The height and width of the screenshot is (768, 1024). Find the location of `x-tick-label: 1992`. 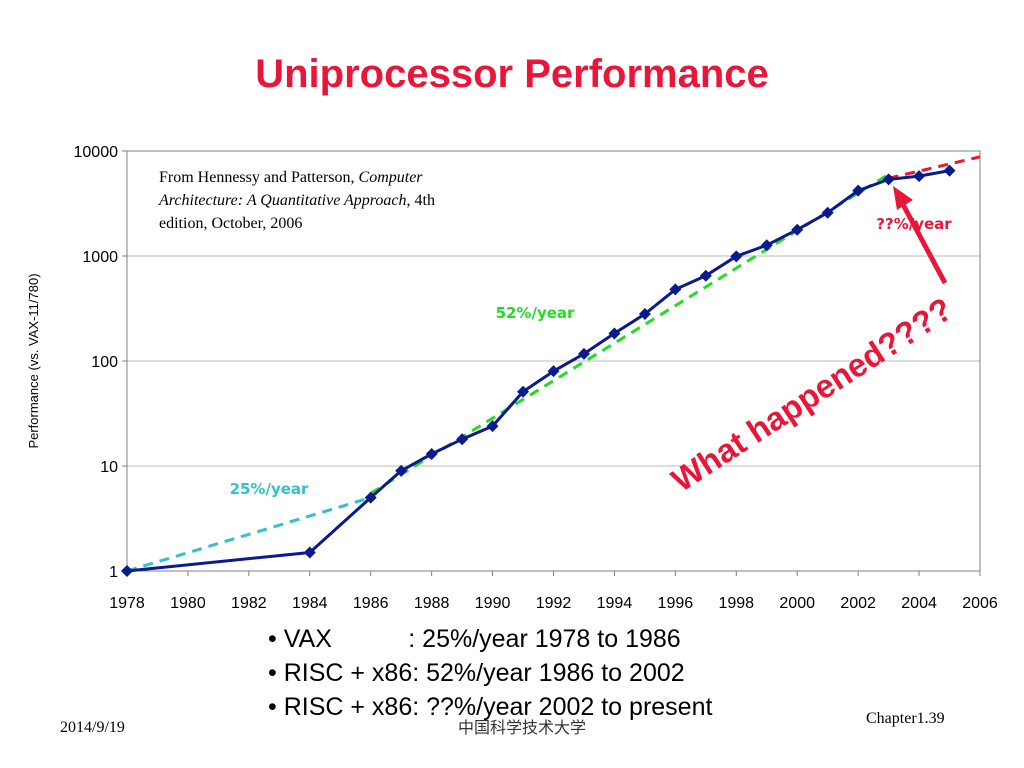

x-tick-label: 1992 is located at coordinates (554, 603).